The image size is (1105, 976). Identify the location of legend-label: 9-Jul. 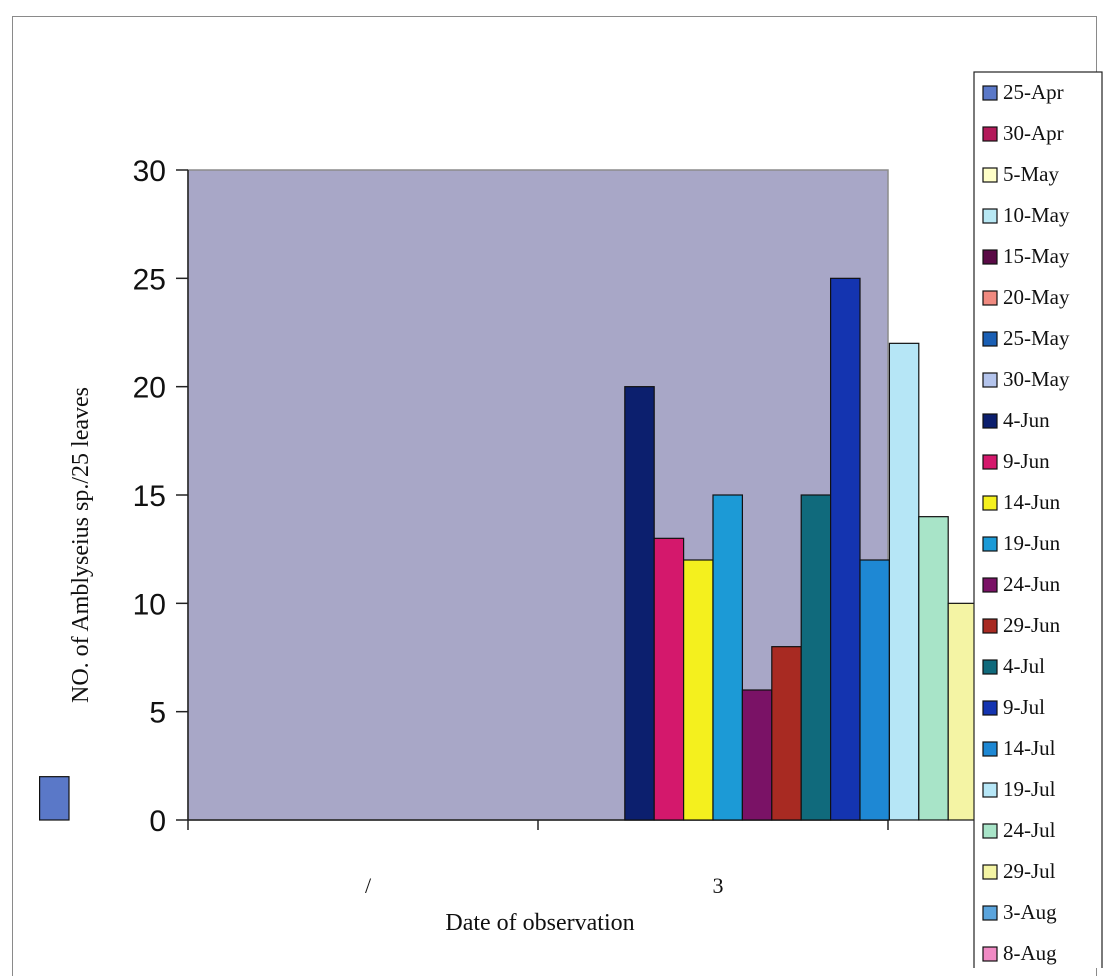
(1024, 707).